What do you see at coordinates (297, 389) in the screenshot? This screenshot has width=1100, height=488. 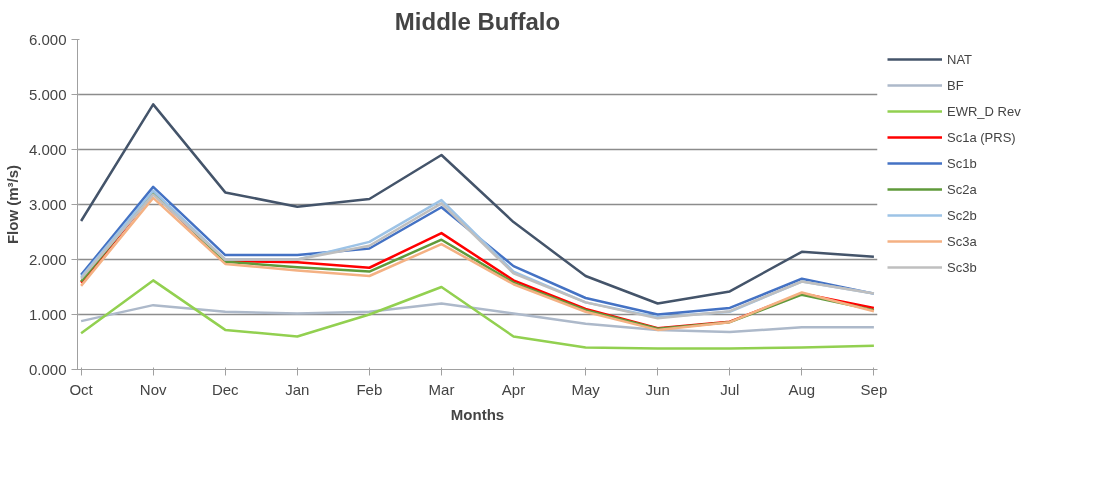 I see `x-tick-label: Jan` at bounding box center [297, 389].